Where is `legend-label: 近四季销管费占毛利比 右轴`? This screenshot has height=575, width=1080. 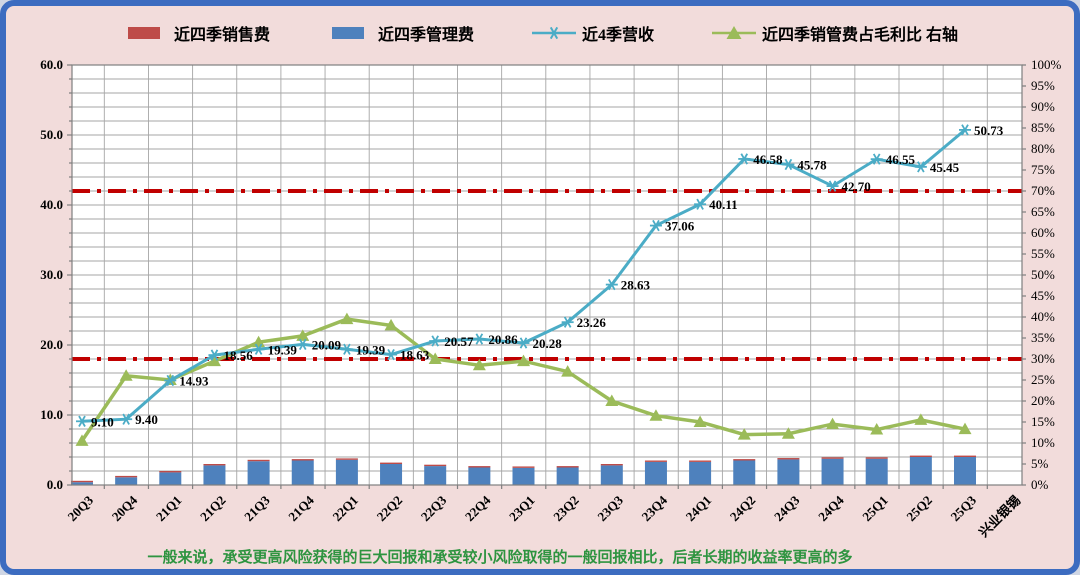 legend-label: 近四季销管费占毛利比 右轴 is located at coordinates (860, 35).